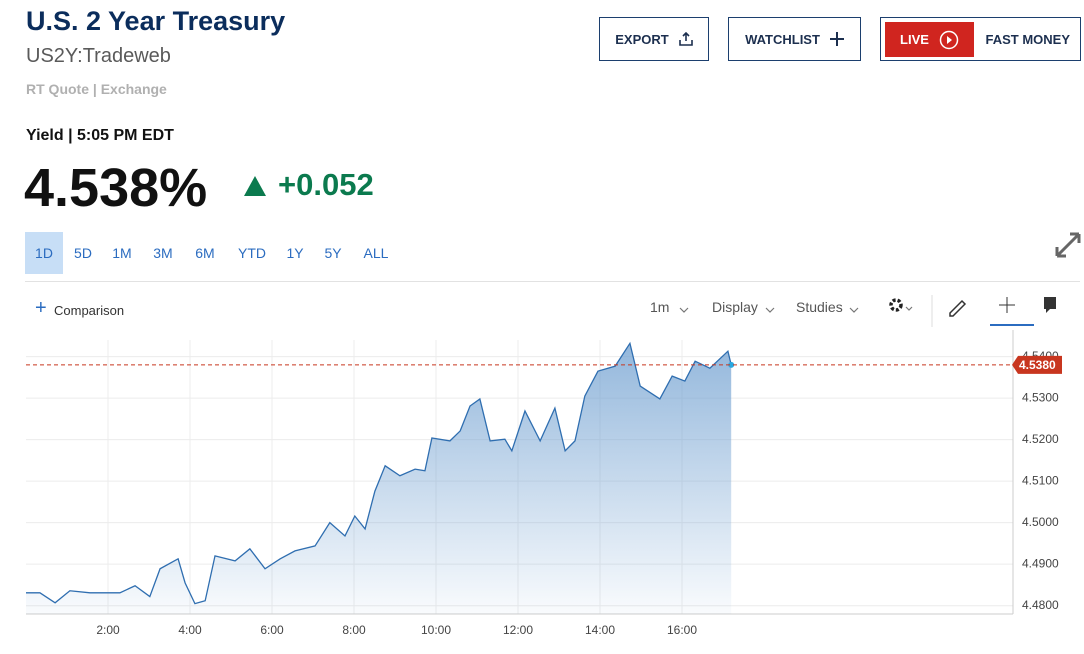  Describe the element at coordinates (949, 39) in the screenshot. I see `play-icon` at that location.